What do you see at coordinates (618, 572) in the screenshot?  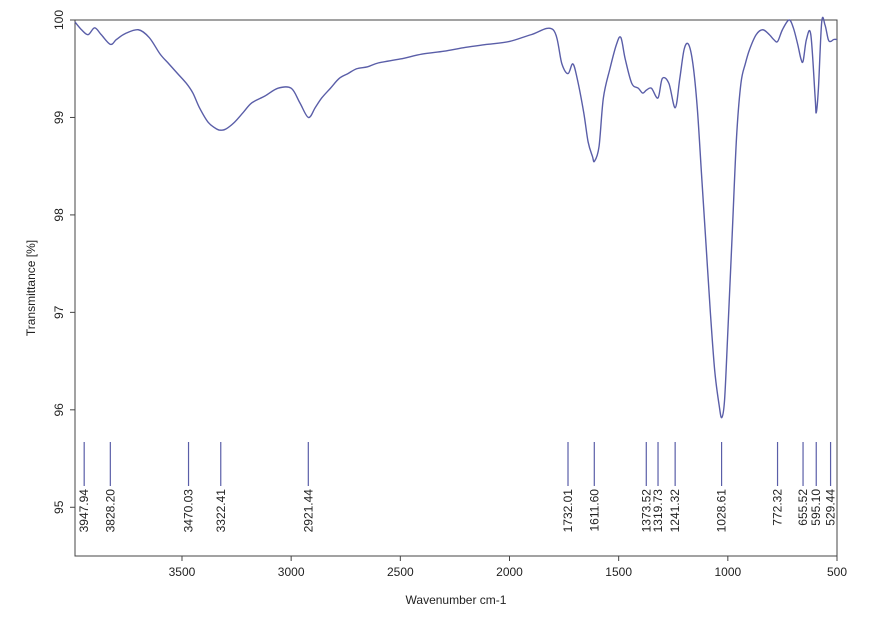 I see `x-tick-label: 1500` at bounding box center [618, 572].